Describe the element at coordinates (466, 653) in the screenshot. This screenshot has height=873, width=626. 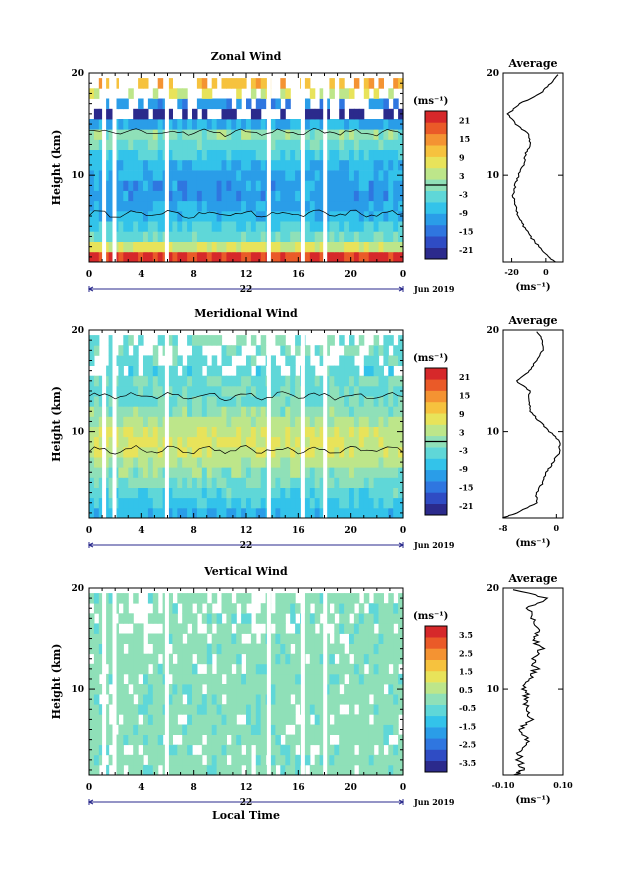
I see `colorbar-tick-label: 2.5` at that location.